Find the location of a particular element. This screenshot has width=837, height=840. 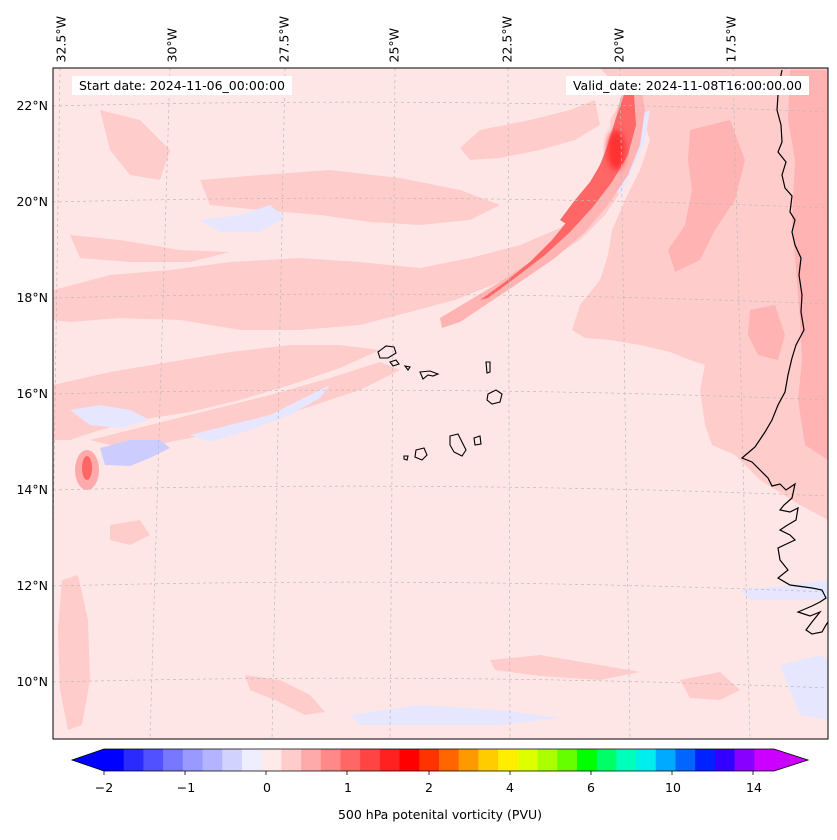

colorbar-tick-8: 14 is located at coordinates (754, 787).